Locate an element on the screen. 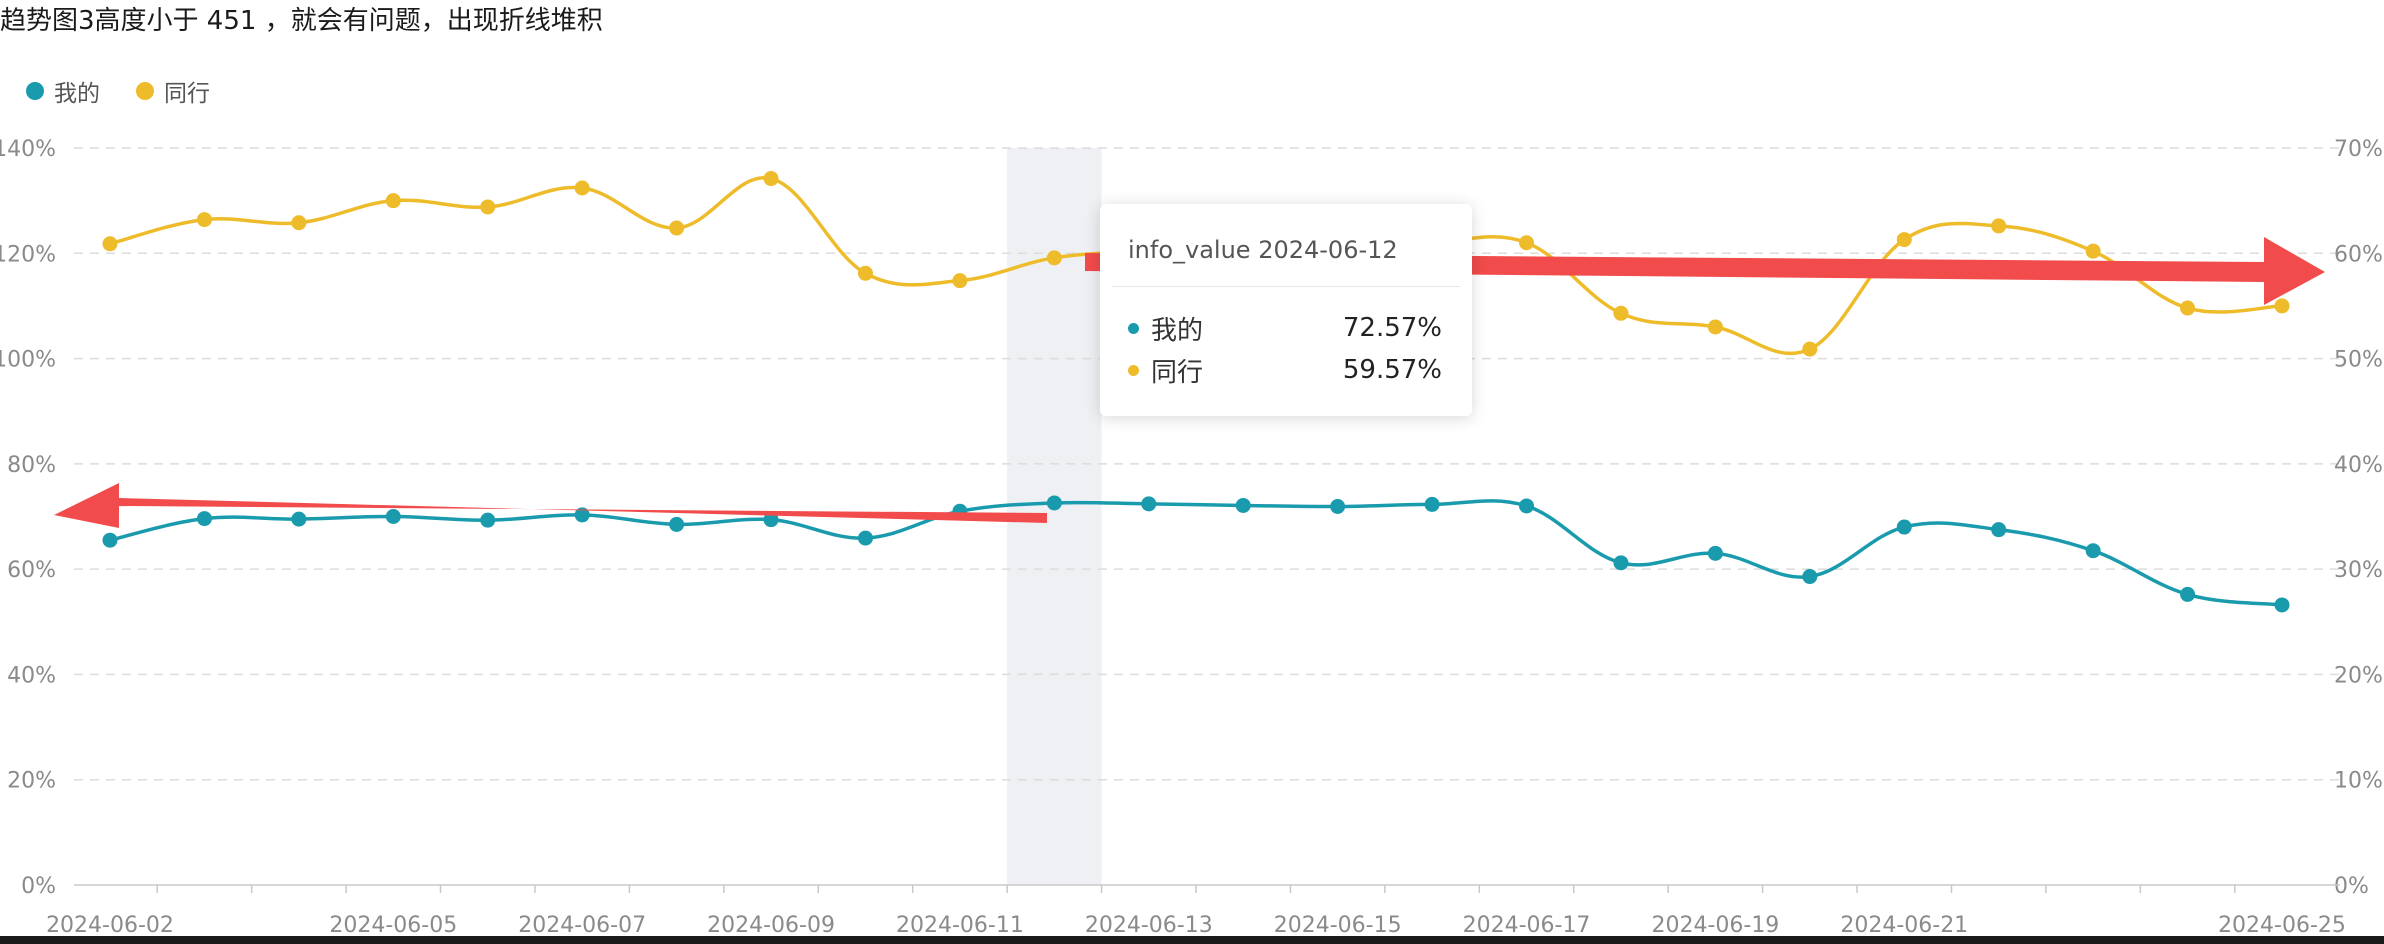  bottom-edge is located at coordinates (1192, 940).